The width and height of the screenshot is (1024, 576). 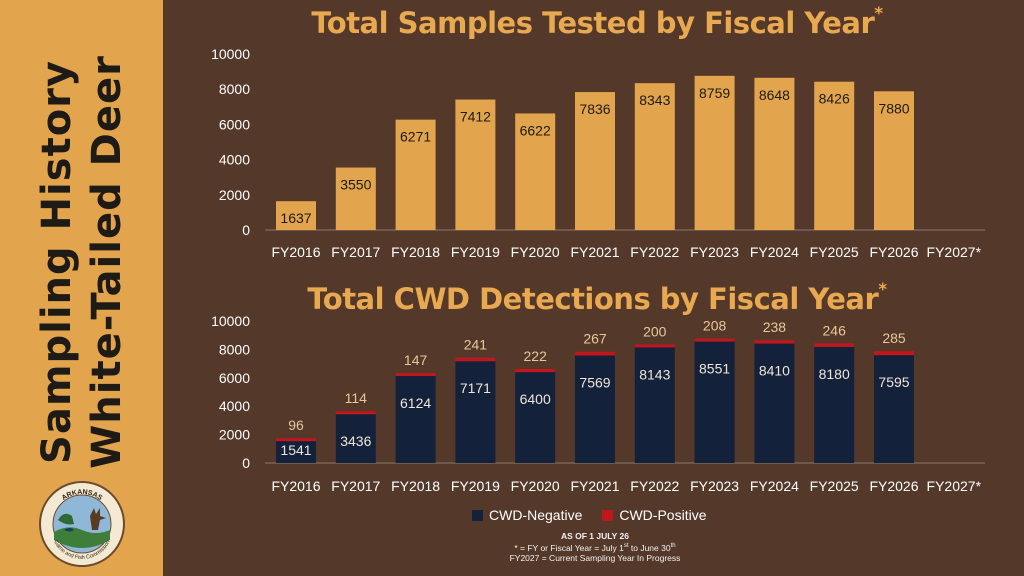 I want to click on bar-positive-value-label: 208, so click(x=715, y=326).